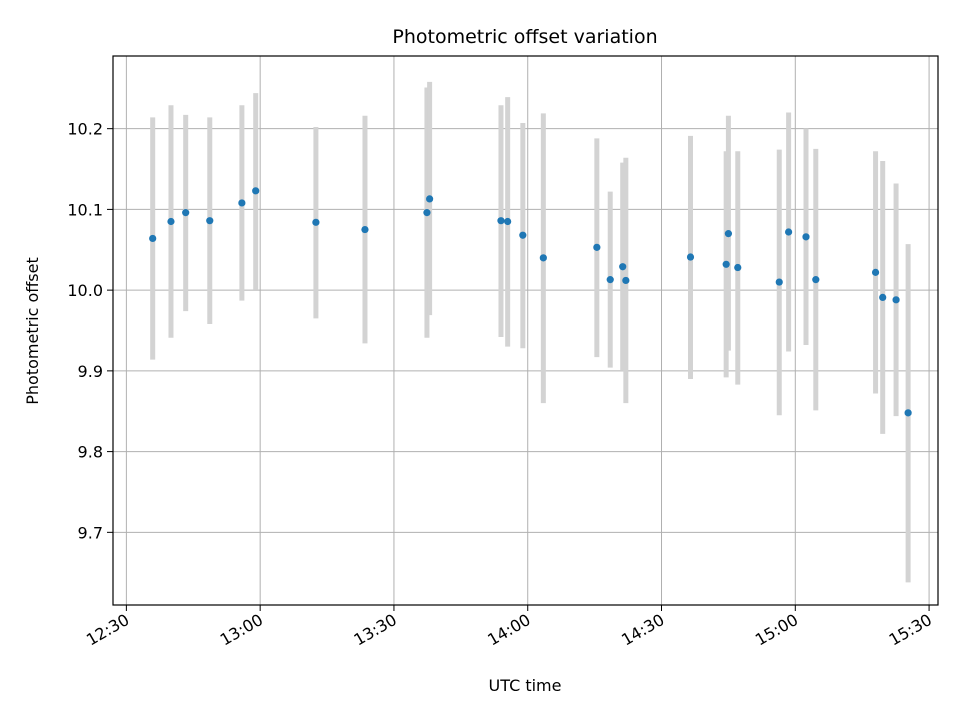  I want to click on y-axis-ticks: 9.7 9.8 9.9 10.0 10.1 10.2, so click(90, 331).